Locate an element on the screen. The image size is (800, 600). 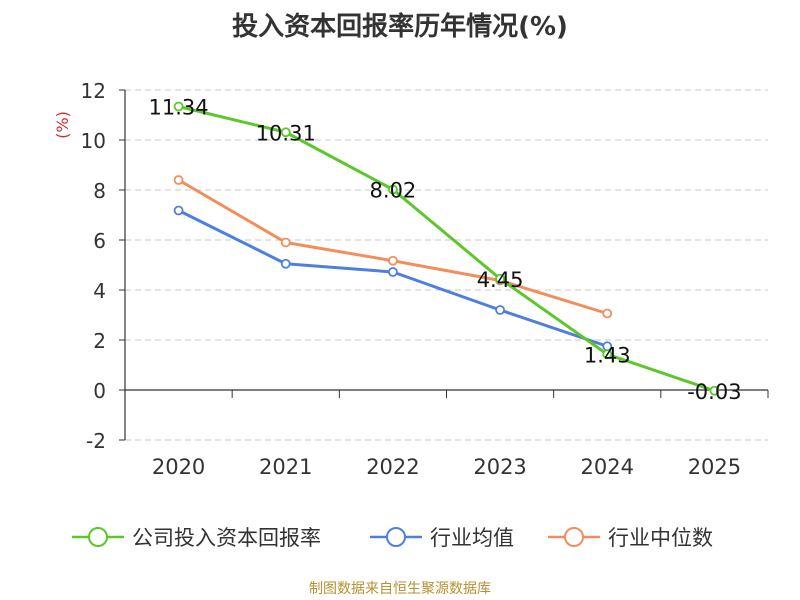
data-label-2020: 11.34 is located at coordinates (179, 108).